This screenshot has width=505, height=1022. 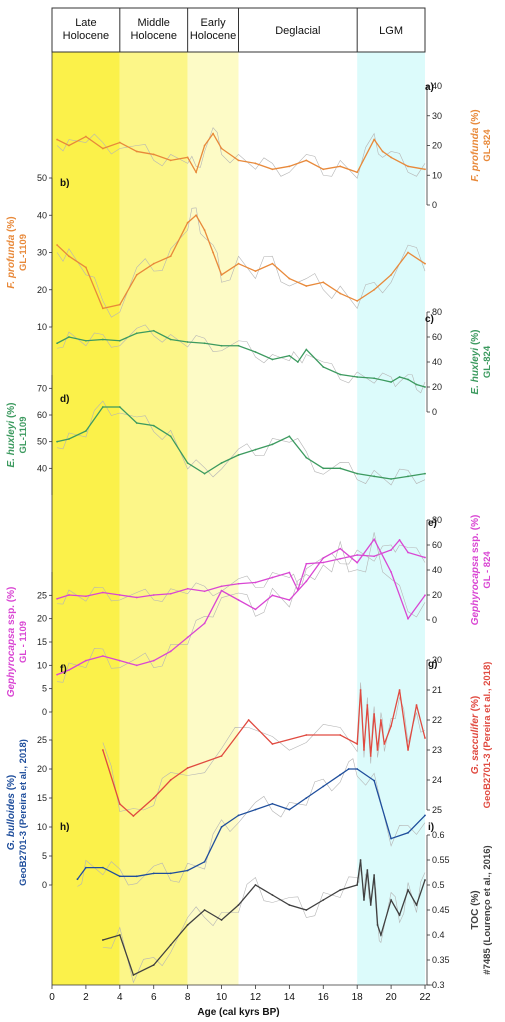 I want to click on raw-trace-c, so click(x=241, y=359).